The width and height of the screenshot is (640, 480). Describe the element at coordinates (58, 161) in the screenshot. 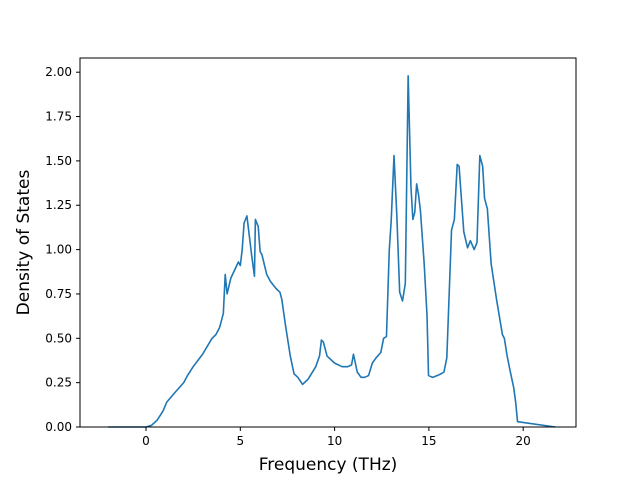

I see `y-tick-label: 1.50` at that location.